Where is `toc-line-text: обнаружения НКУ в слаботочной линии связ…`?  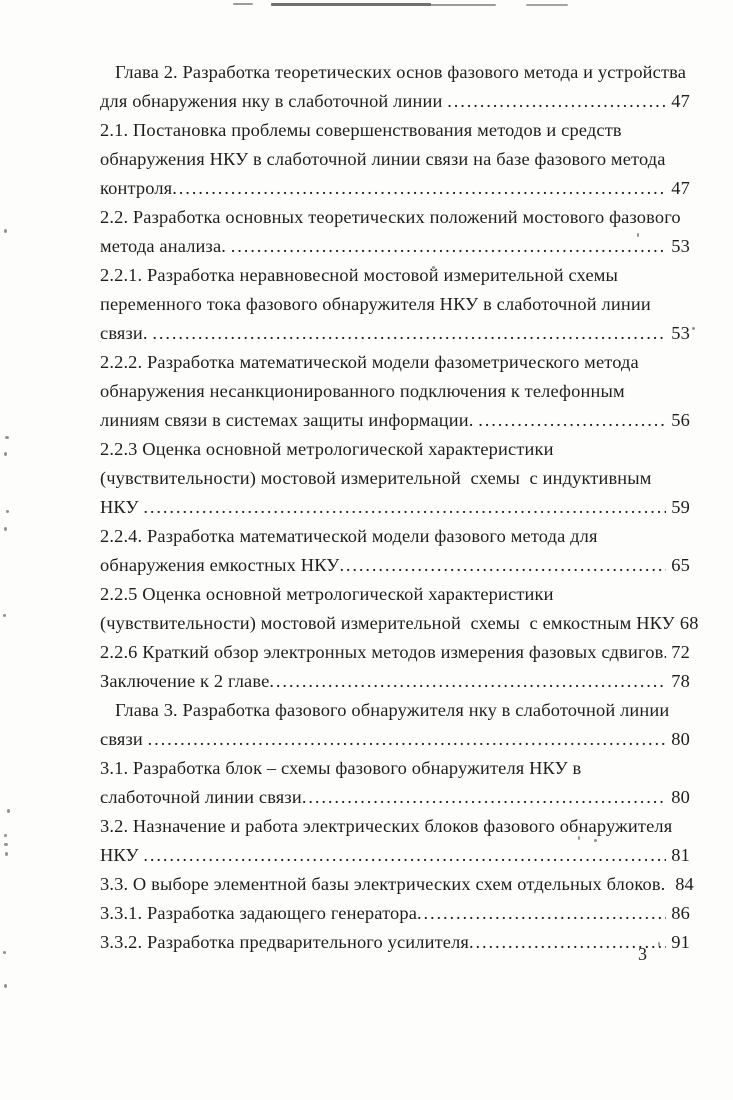 toc-line-text: обнаружения НКУ в слаботочной линии связ… is located at coordinates (383, 159).